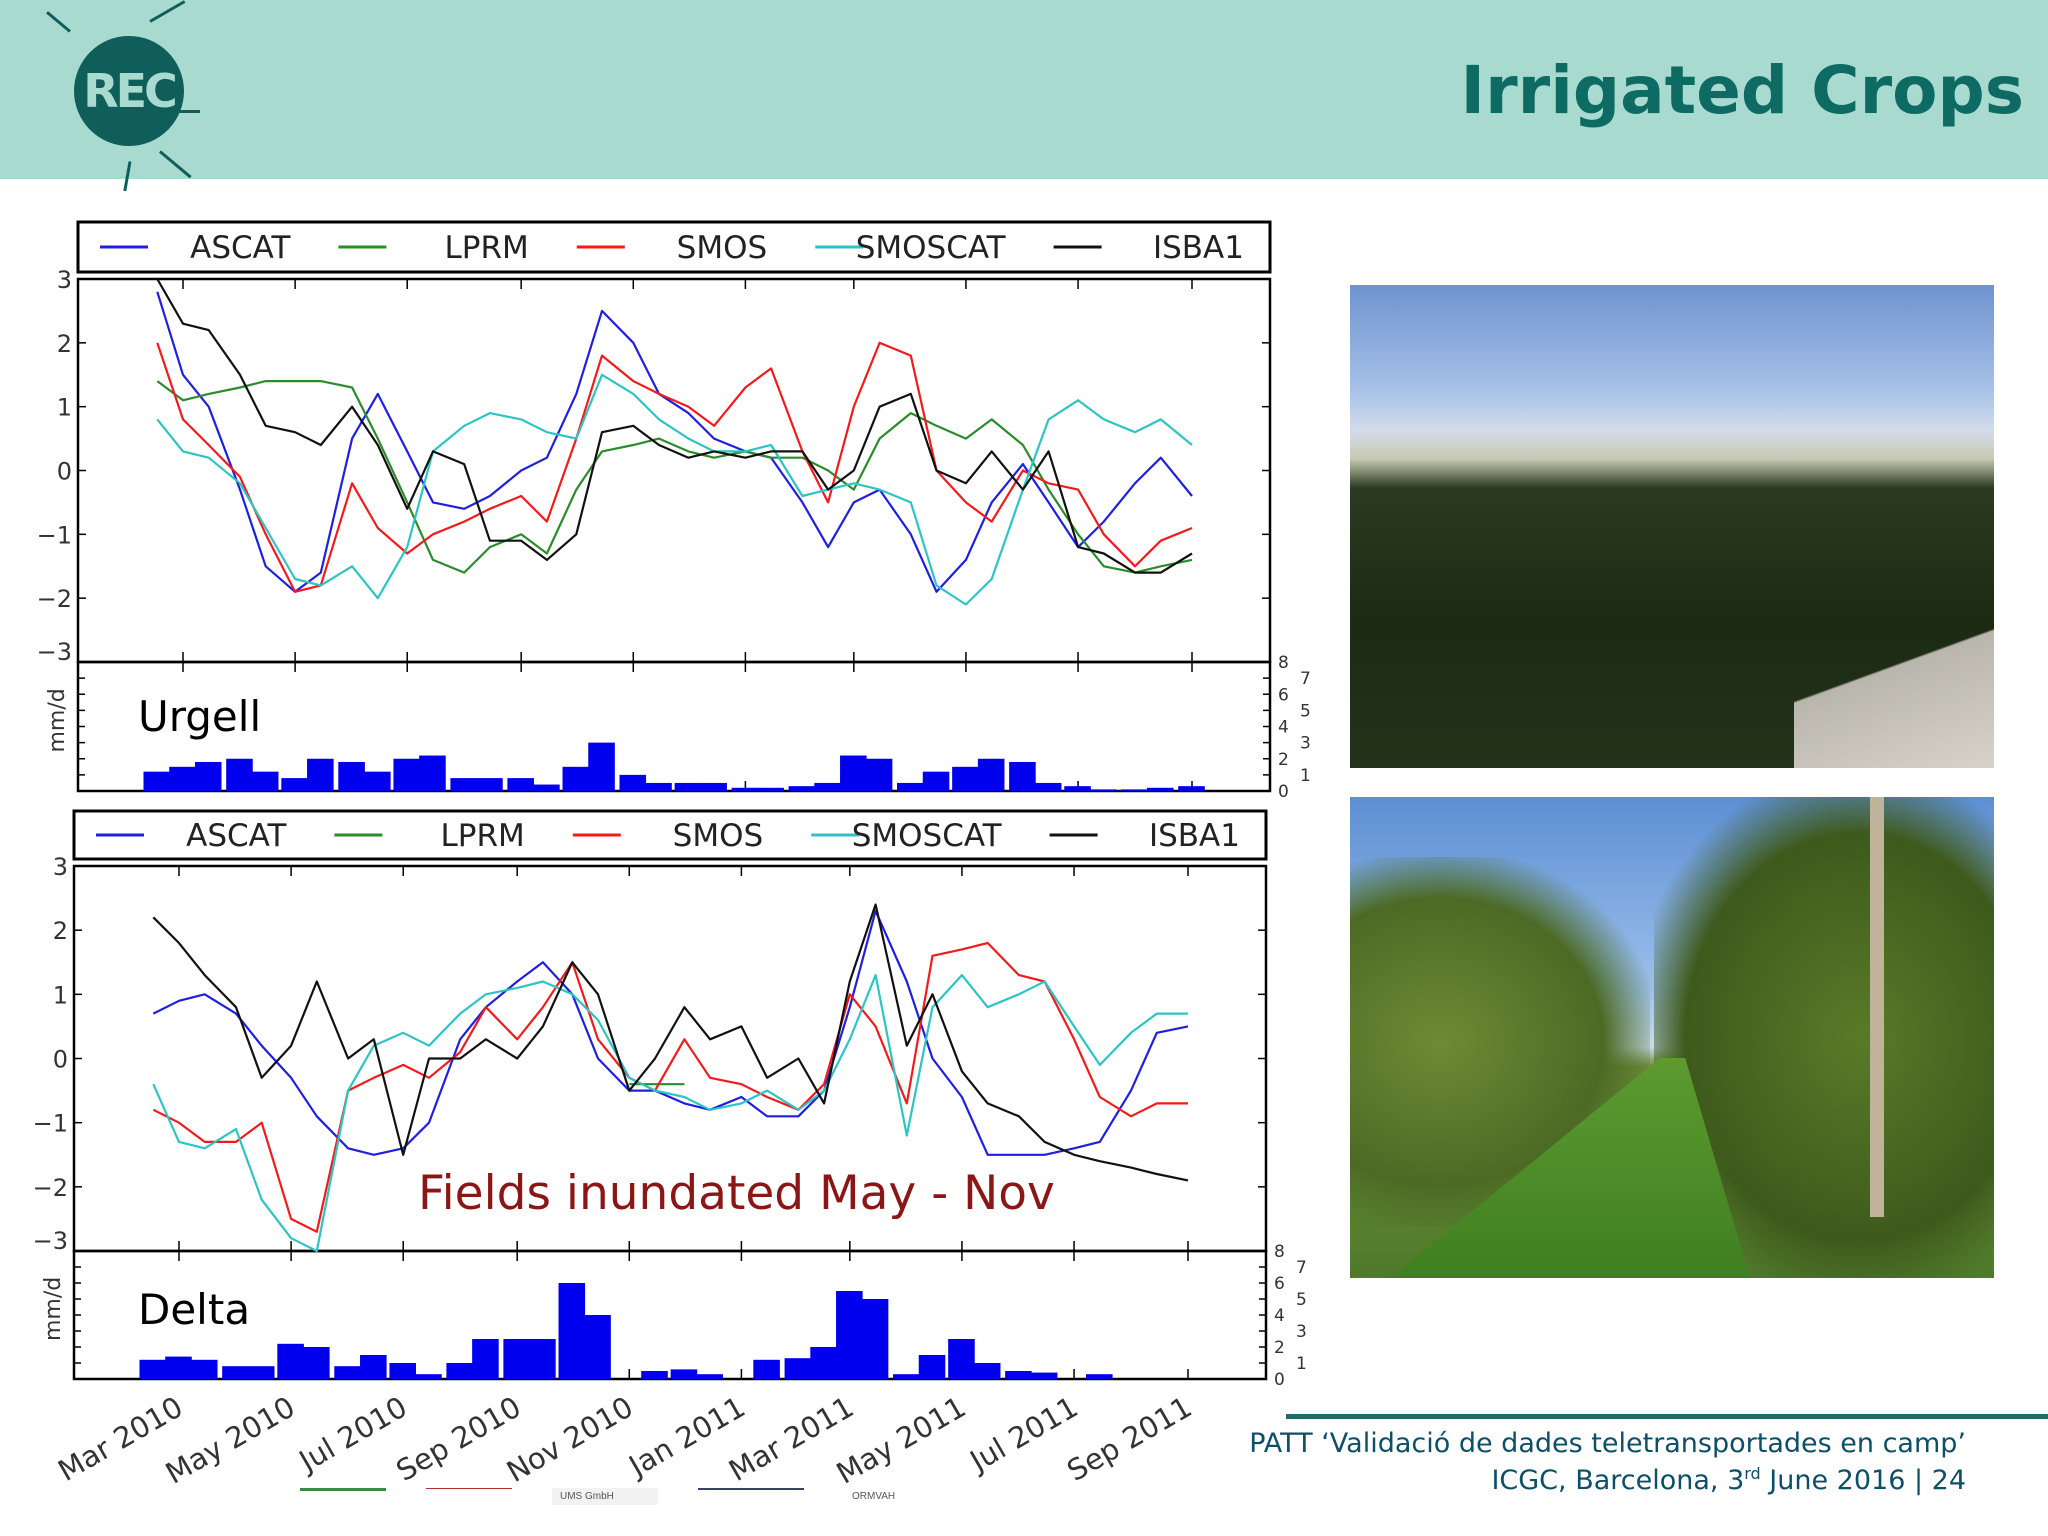 The image size is (2048, 1536). I want to click on photo-corn-field, so click(1672, 526).